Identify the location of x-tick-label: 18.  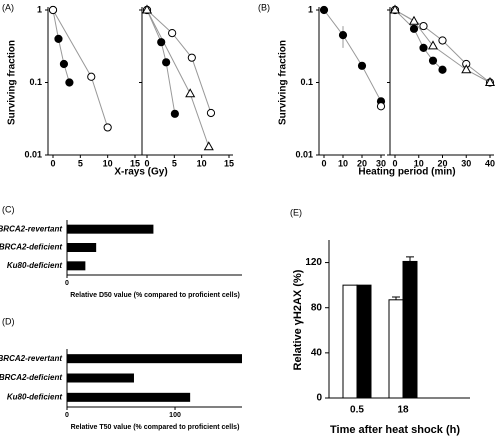
(403, 410).